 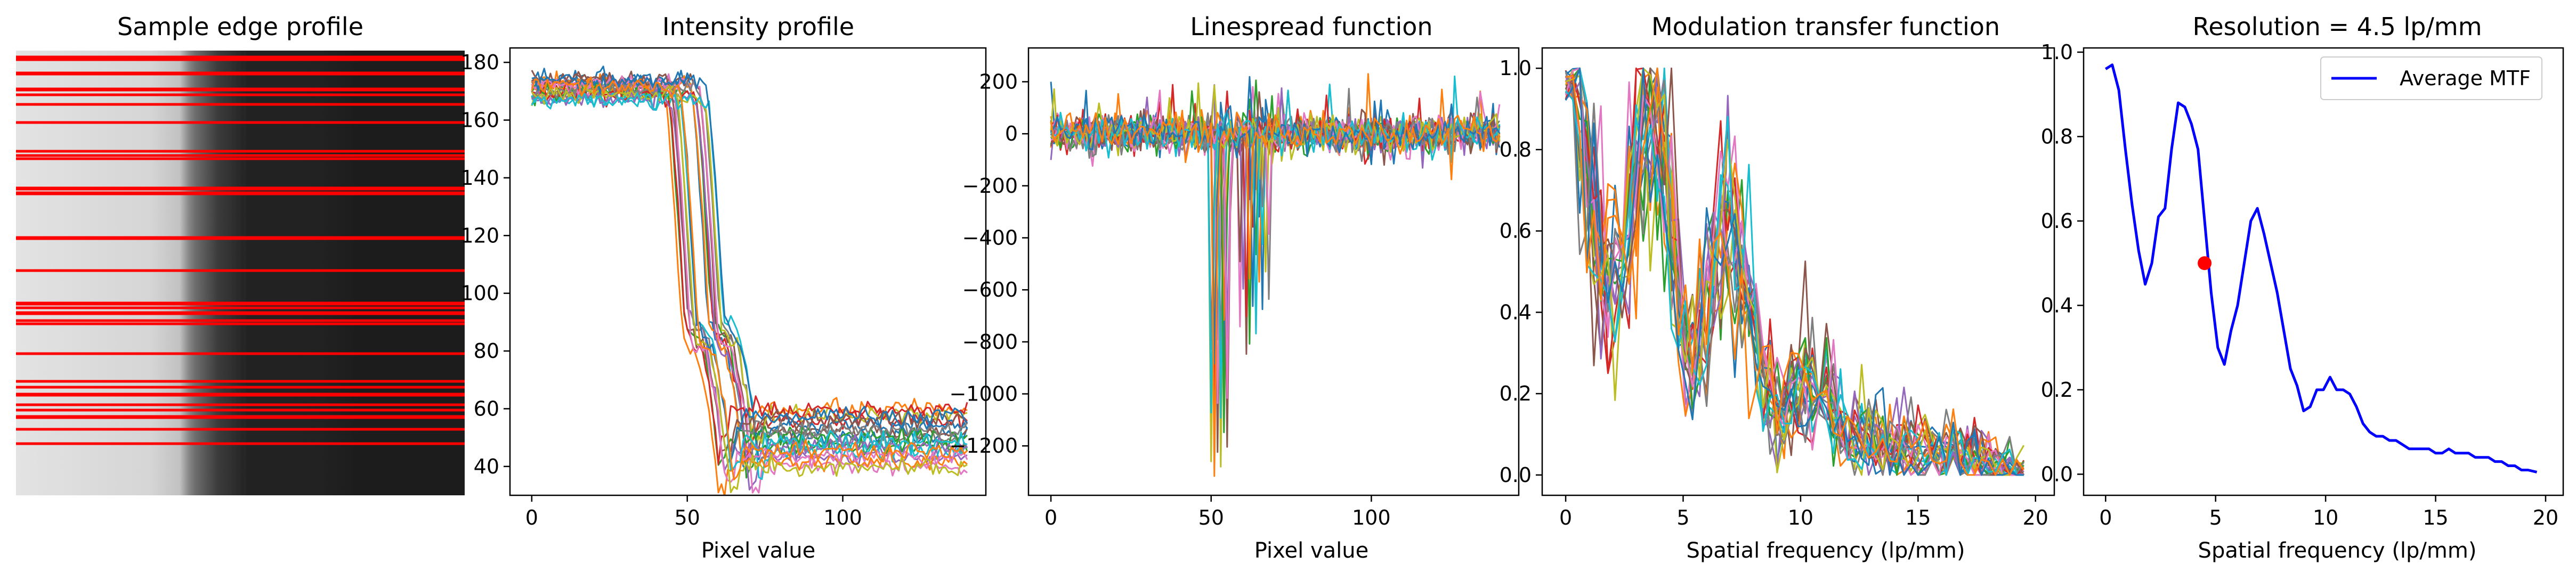 I want to click on mtf-title: Modulation transfer function, so click(x=1826, y=26).